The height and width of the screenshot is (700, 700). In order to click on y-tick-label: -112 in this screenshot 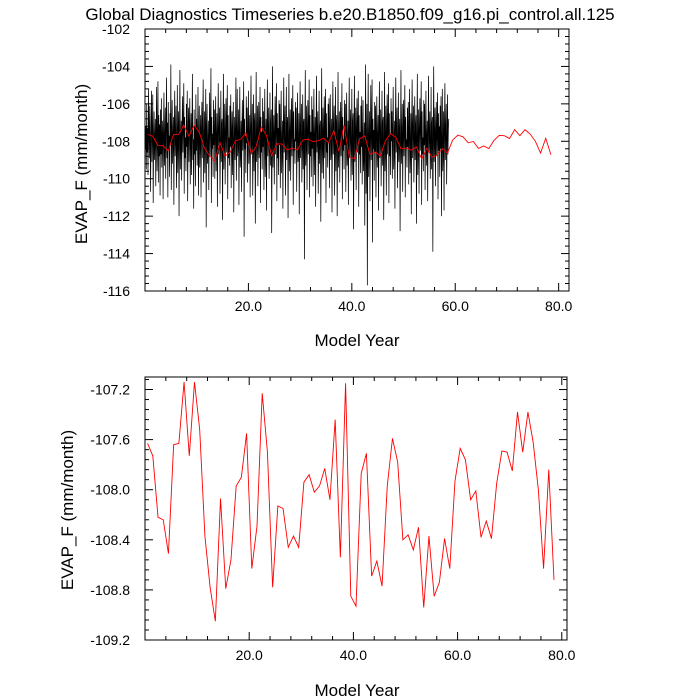, I will do `click(116, 216)`.